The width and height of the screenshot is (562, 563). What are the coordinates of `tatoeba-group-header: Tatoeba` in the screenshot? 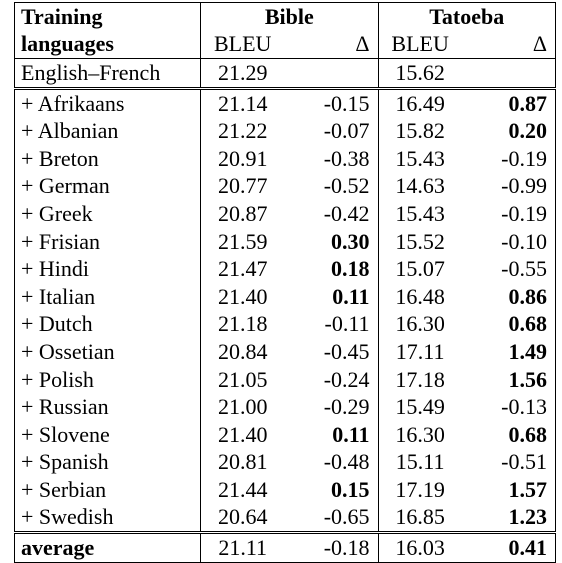 It's located at (467, 16).